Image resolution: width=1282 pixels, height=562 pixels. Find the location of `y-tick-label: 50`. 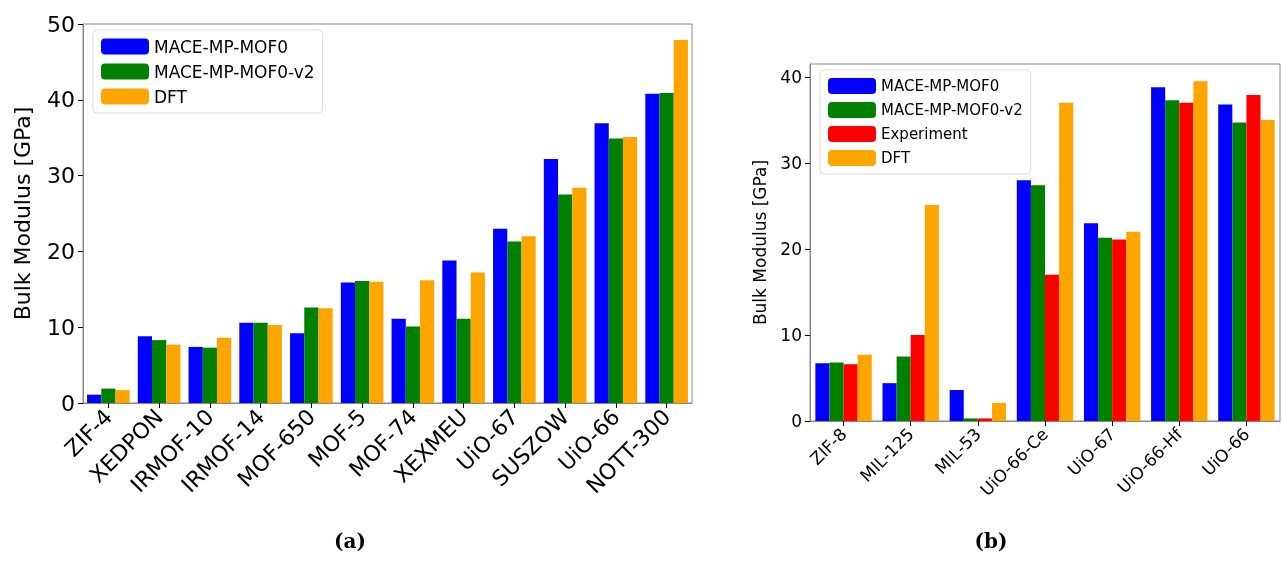

y-tick-label: 50 is located at coordinates (61, 24).